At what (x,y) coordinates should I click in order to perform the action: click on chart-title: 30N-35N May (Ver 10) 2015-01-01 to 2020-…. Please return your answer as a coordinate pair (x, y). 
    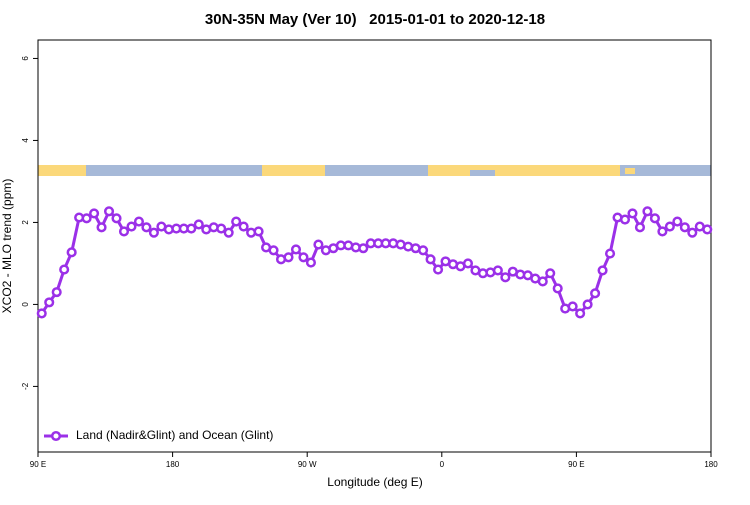
    Looking at the image, I should click on (375, 19).